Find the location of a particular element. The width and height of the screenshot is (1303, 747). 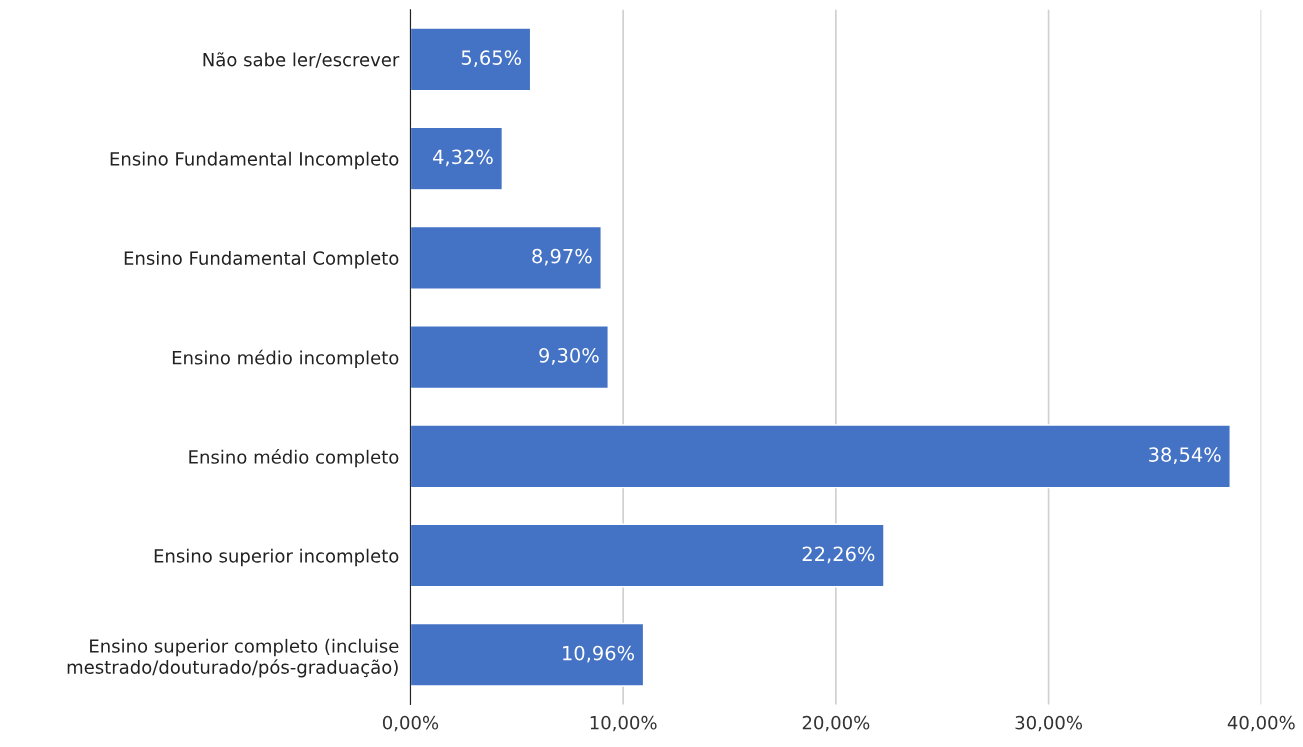

x-tick-label: 30,00% is located at coordinates (1049, 723).